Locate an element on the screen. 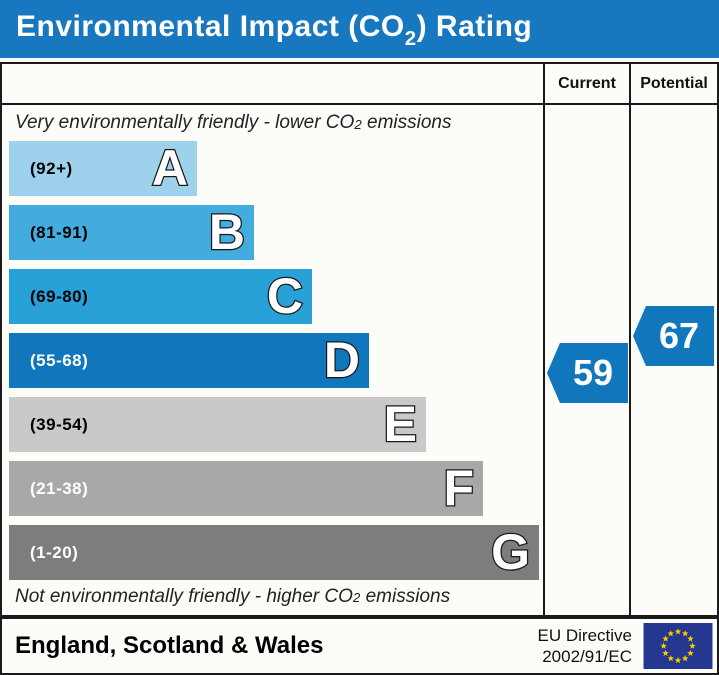 The image size is (719, 675). header-current-cell: Current is located at coordinates (586, 83).